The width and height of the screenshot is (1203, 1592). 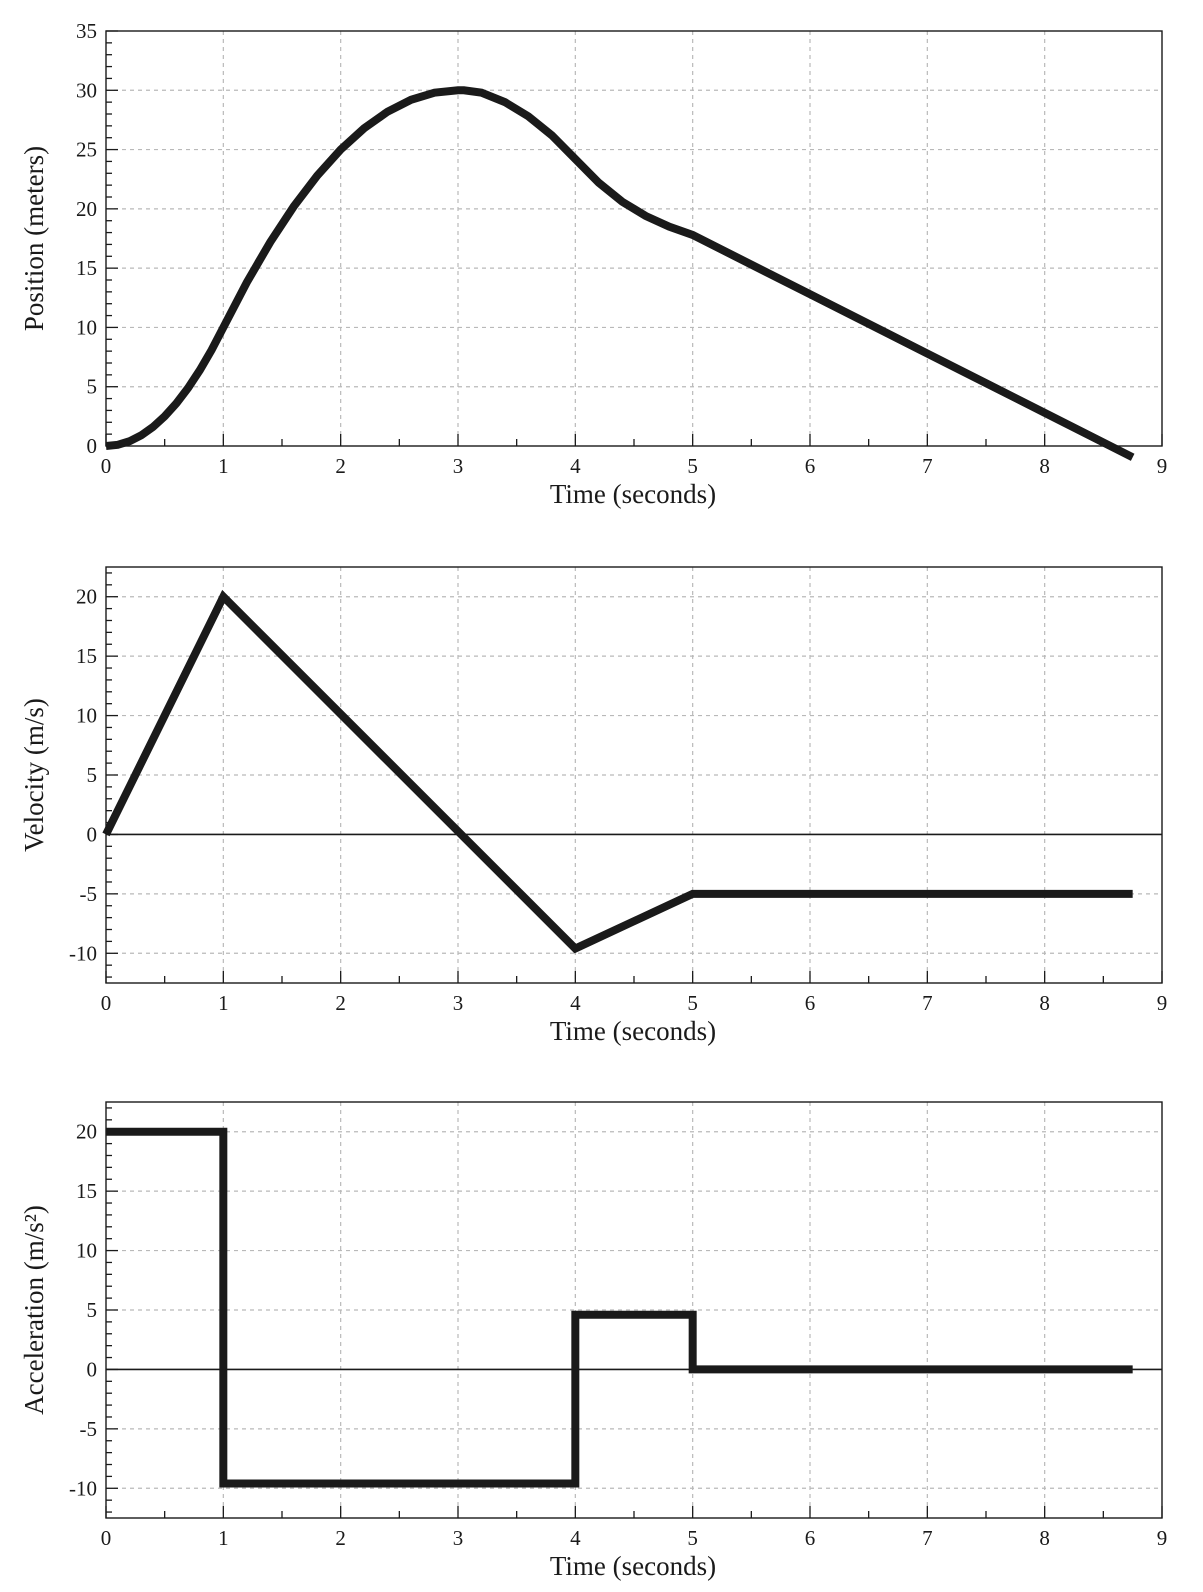 What do you see at coordinates (34, 238) in the screenshot?
I see `y-axis-title: Position (meters)` at bounding box center [34, 238].